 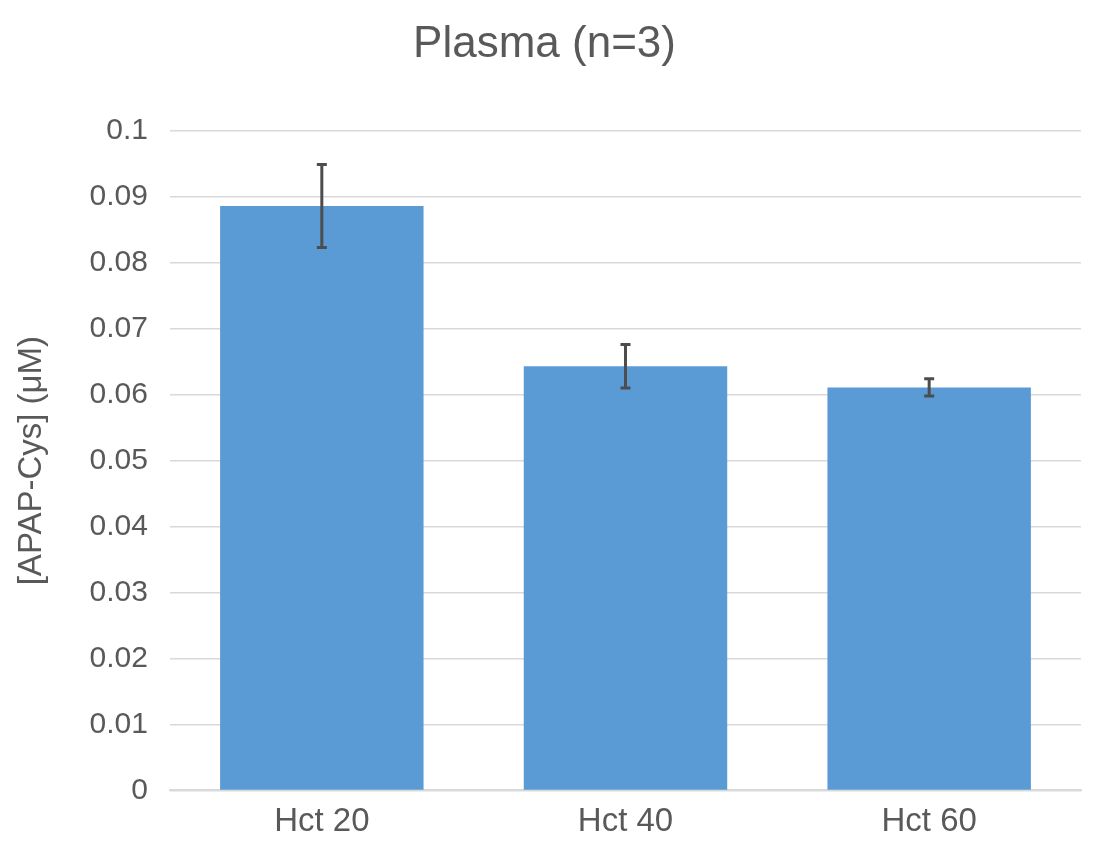 I want to click on y-tick-label: 0.05, so click(x=118, y=458).